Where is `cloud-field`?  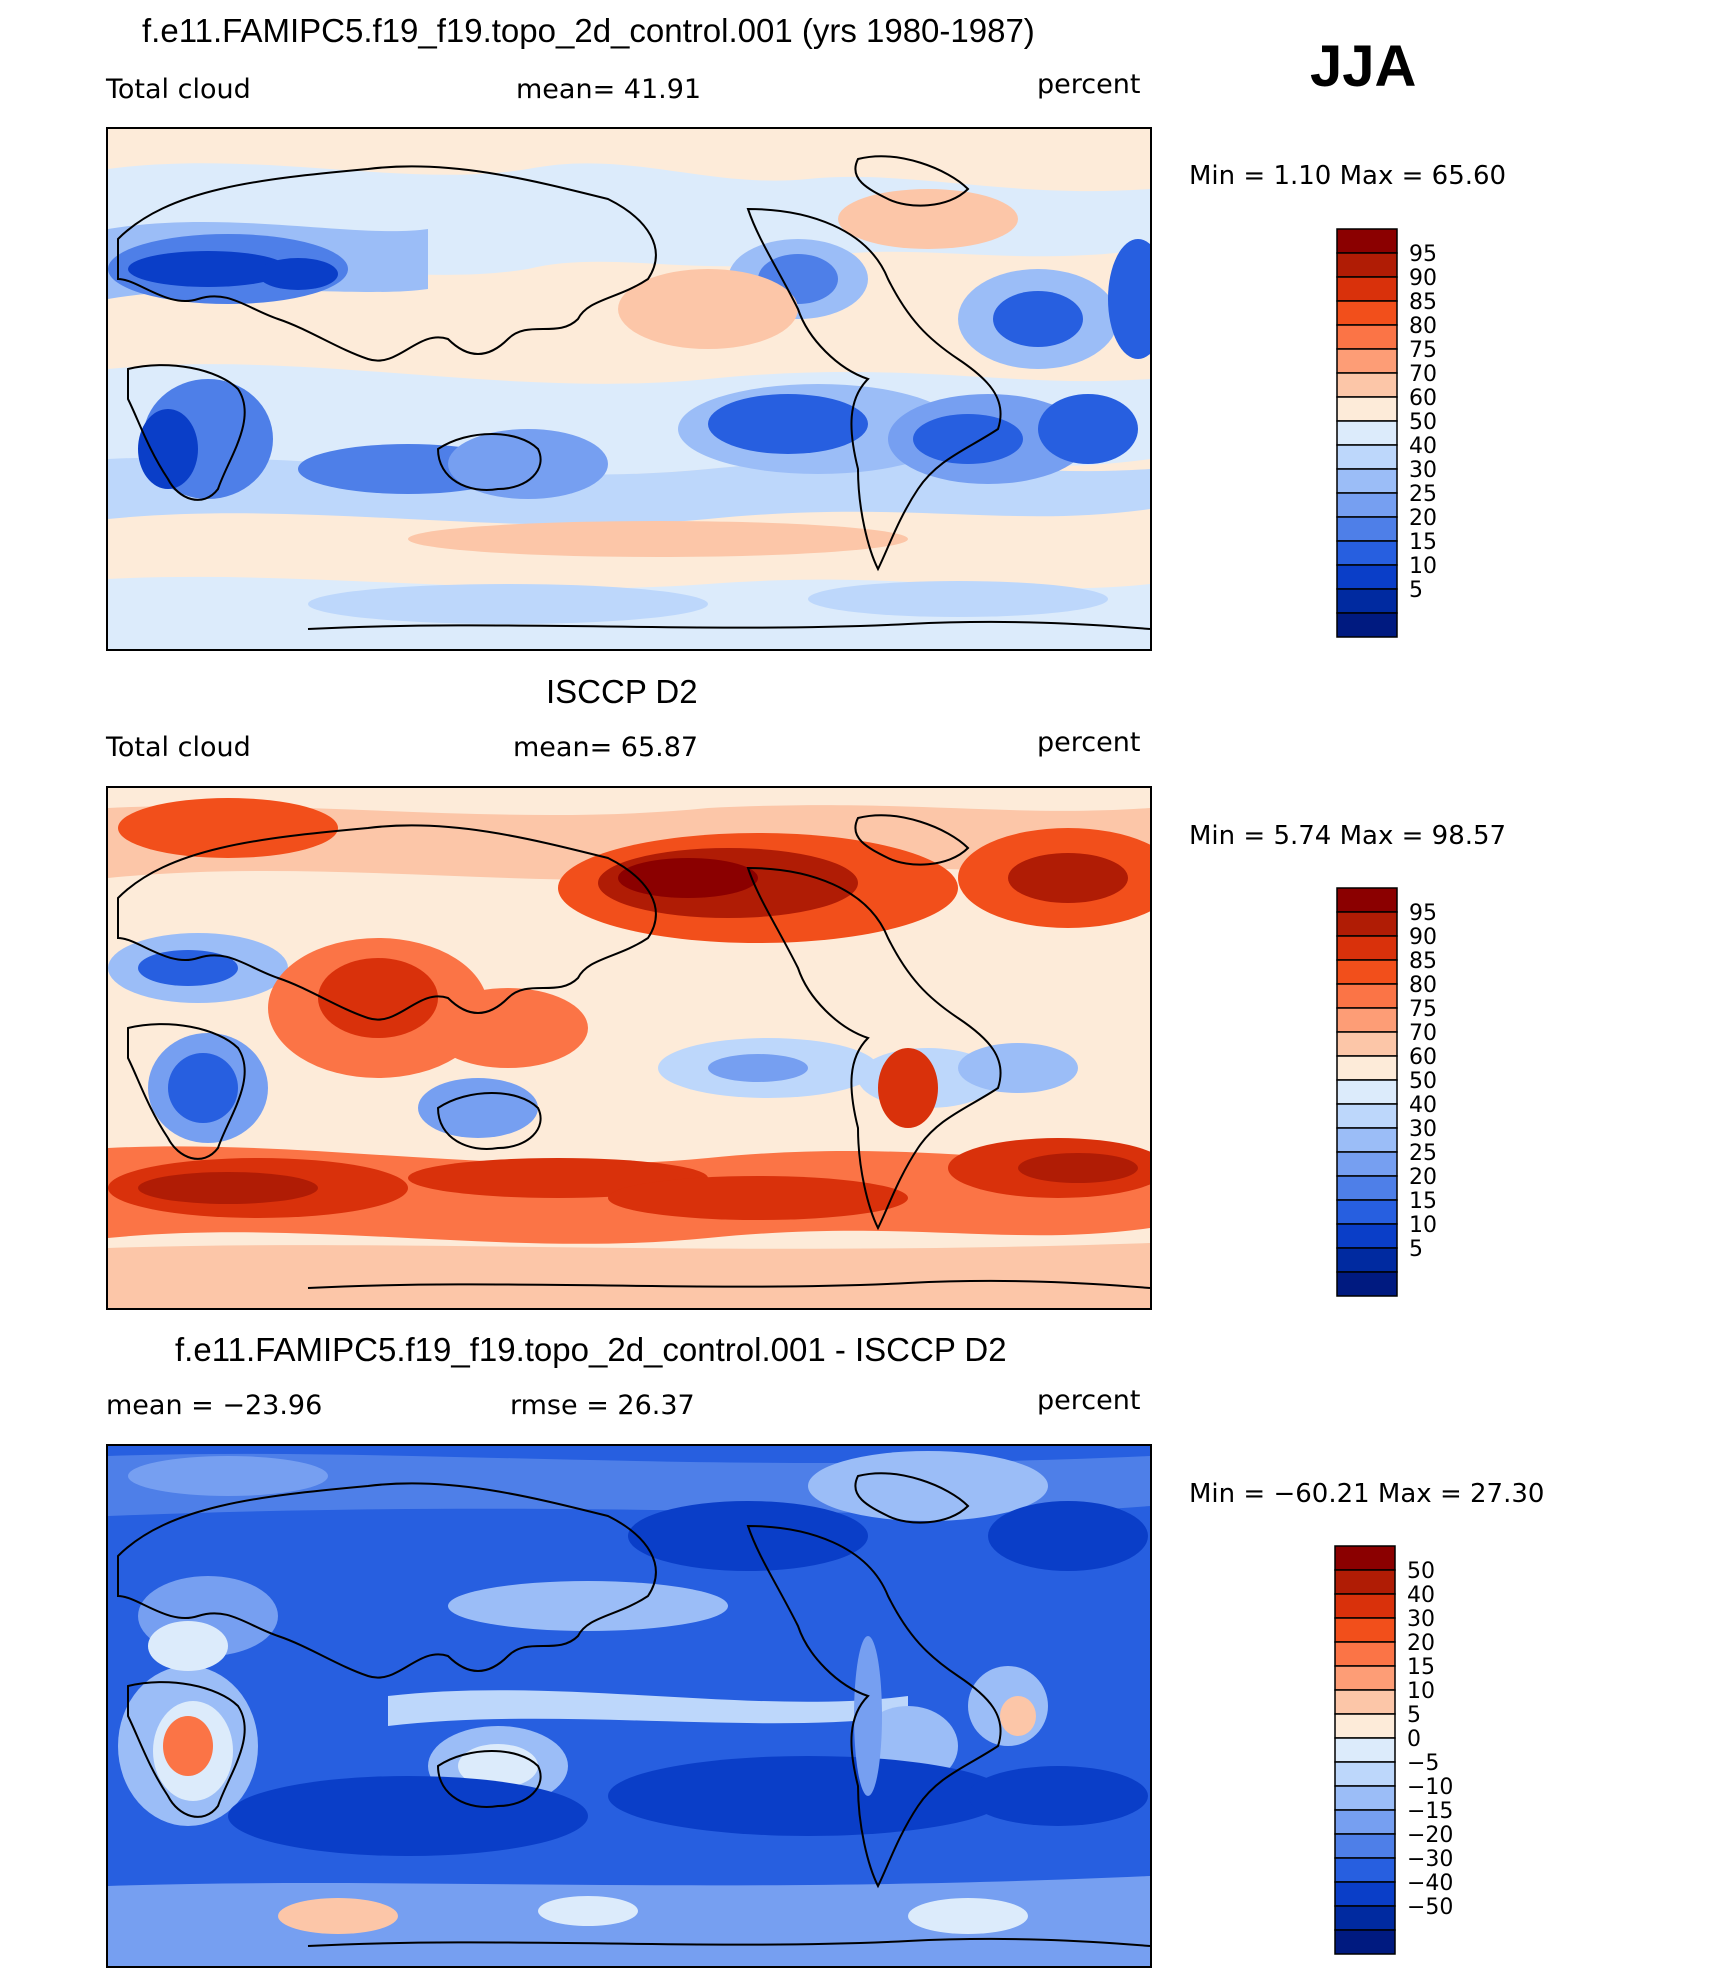 cloud-field is located at coordinates (629, 406).